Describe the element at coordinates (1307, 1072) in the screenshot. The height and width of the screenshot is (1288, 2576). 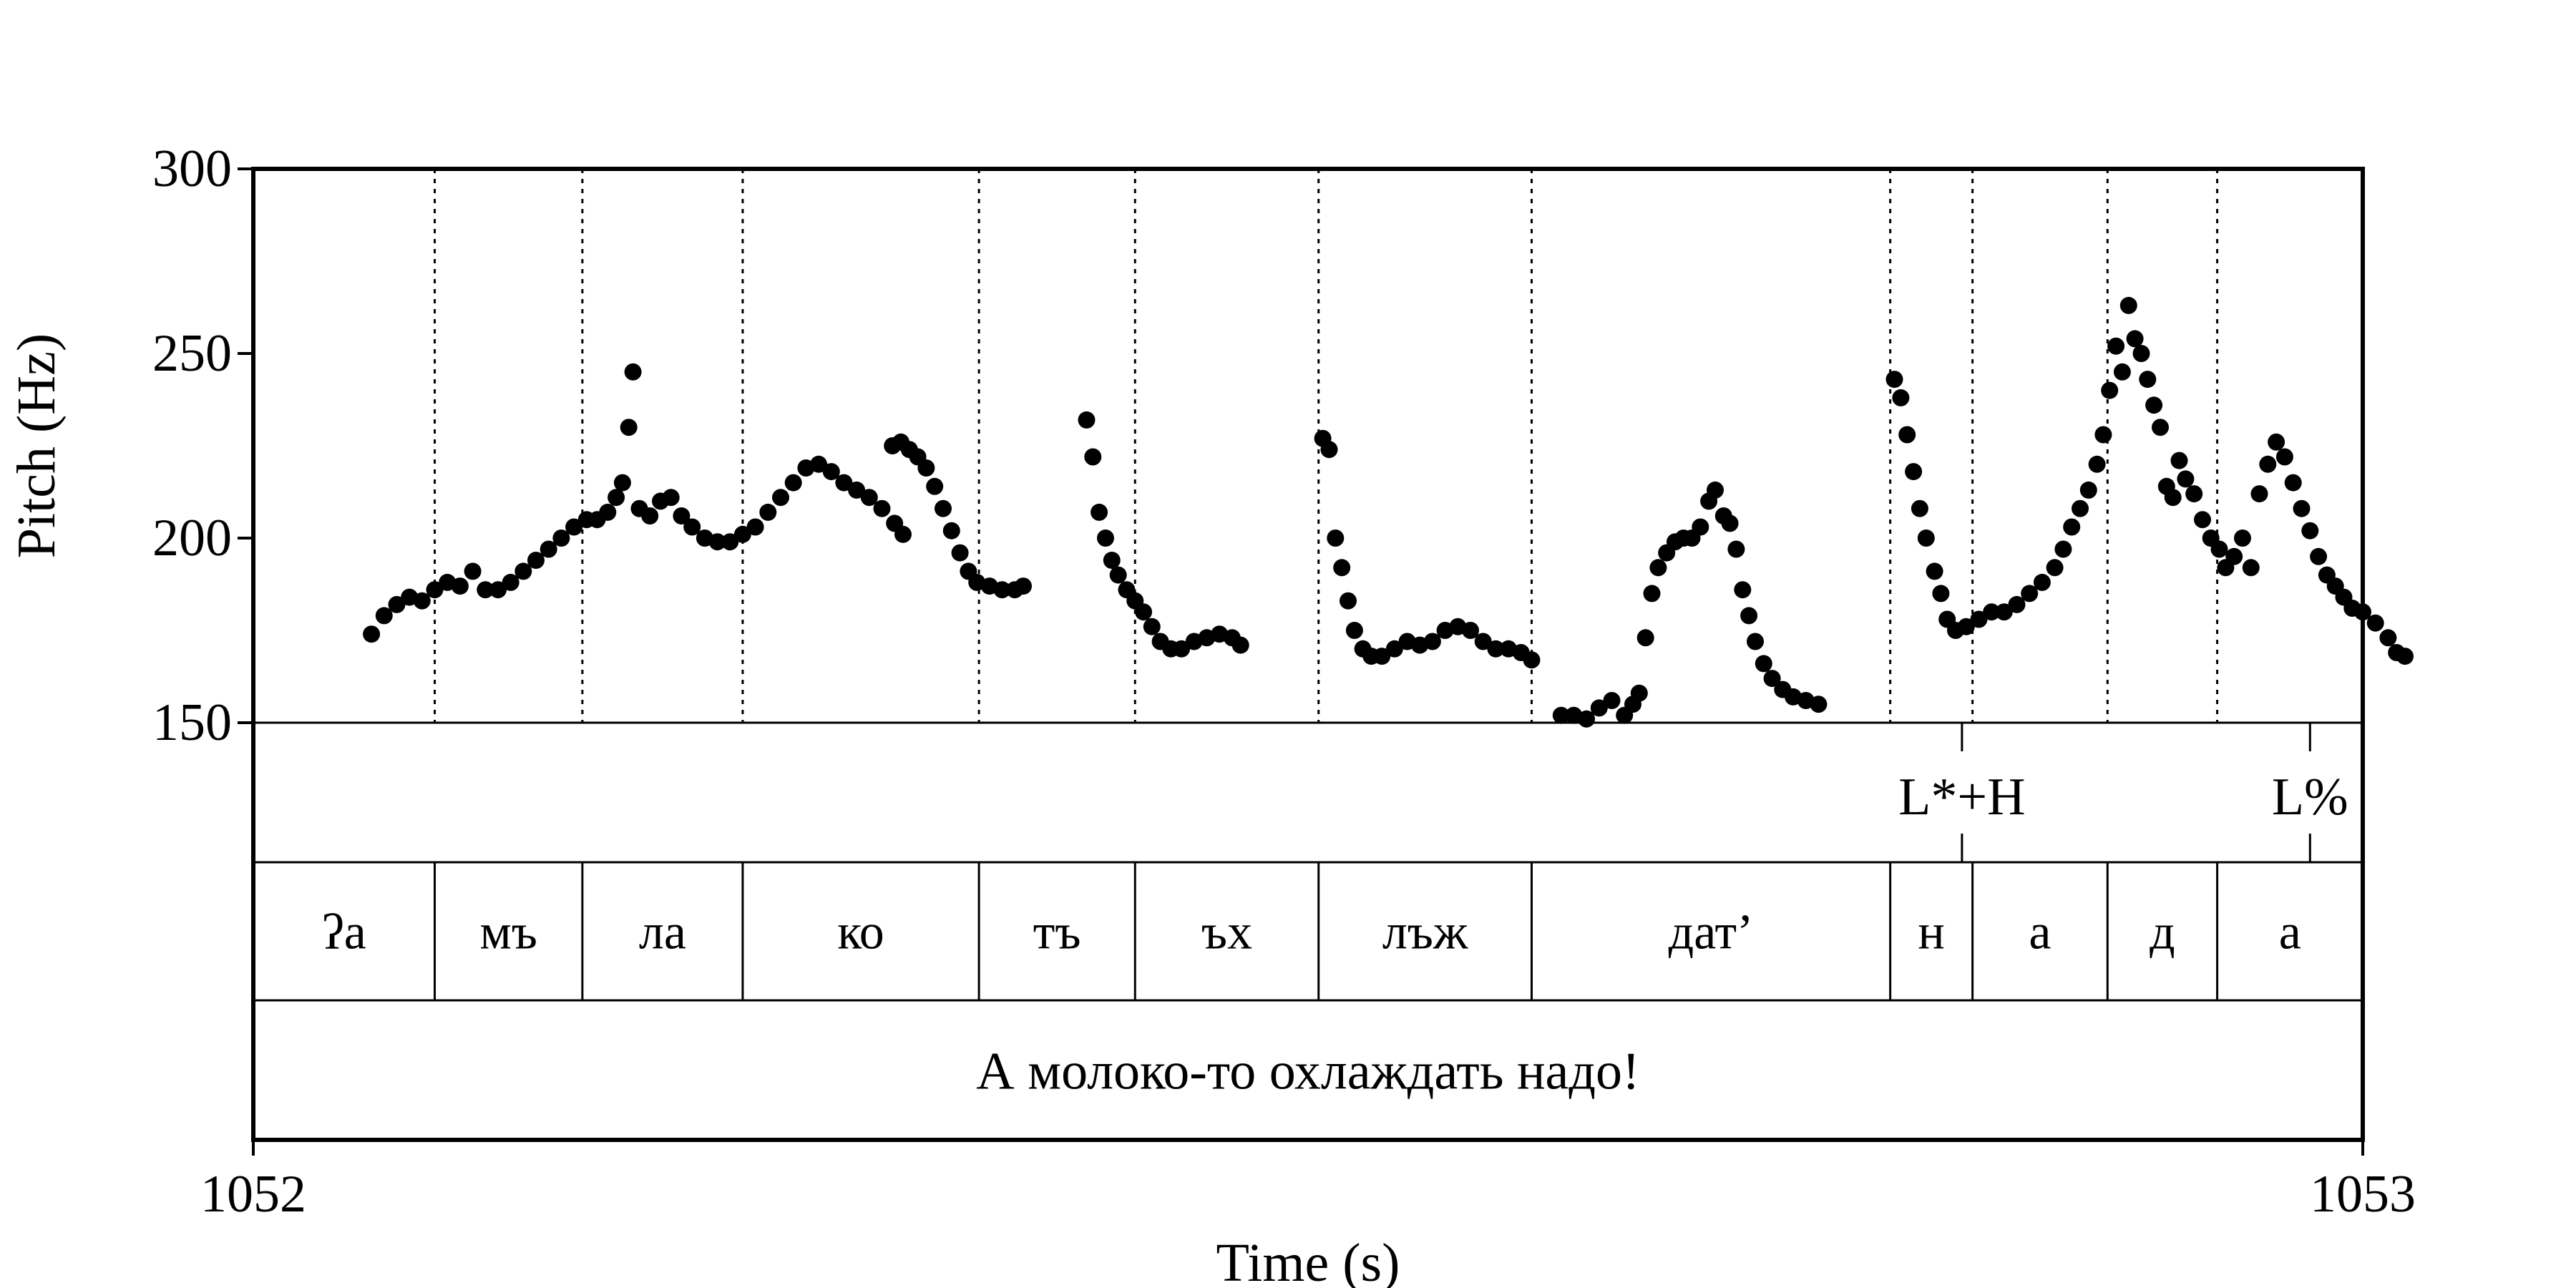
I see `sentence-tier: А молоко-то охлаждать надо!` at that location.